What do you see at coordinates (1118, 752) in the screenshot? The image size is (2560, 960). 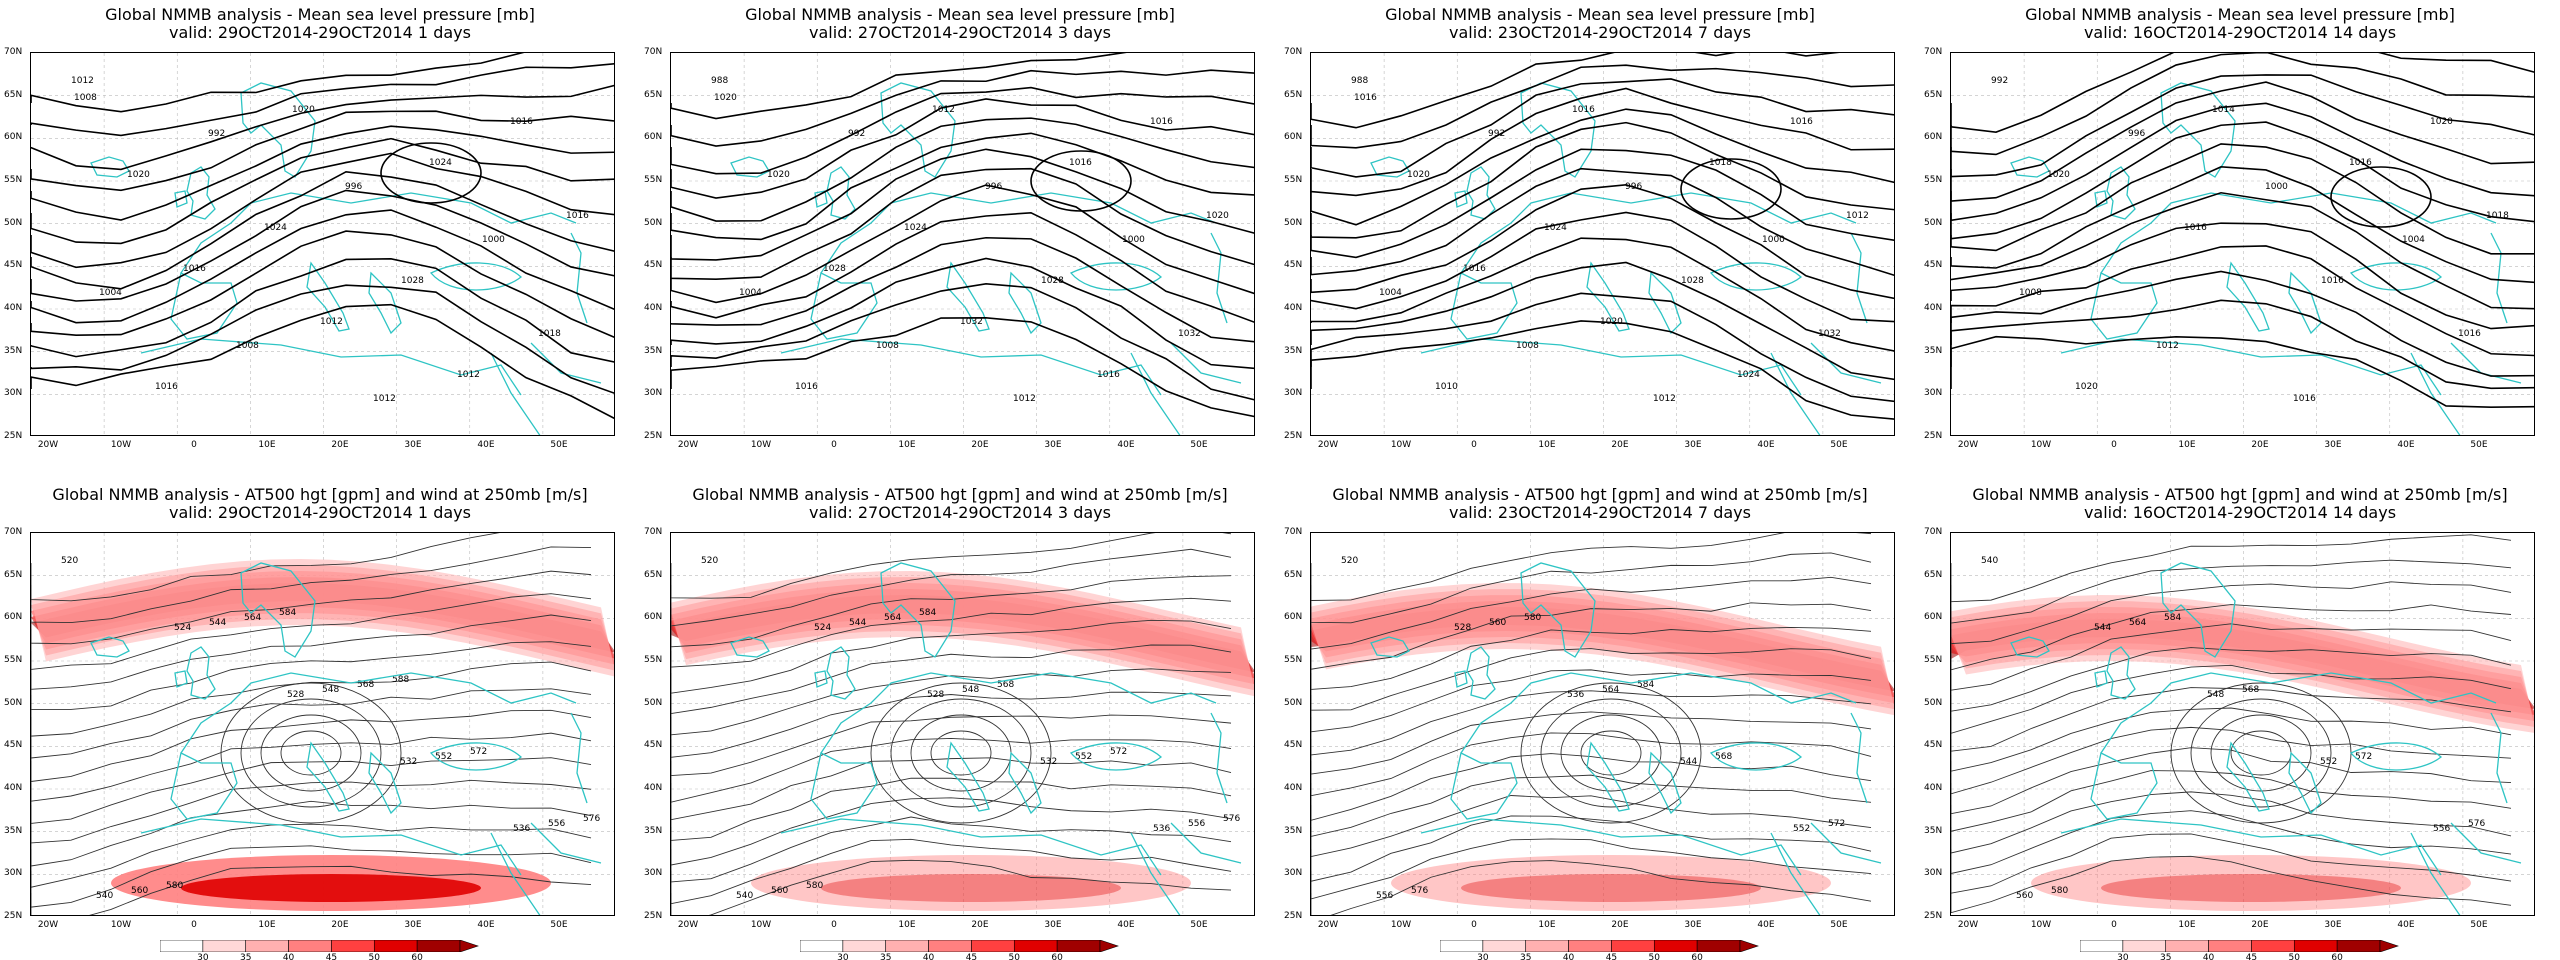 I see `height-label: 572` at bounding box center [1118, 752].